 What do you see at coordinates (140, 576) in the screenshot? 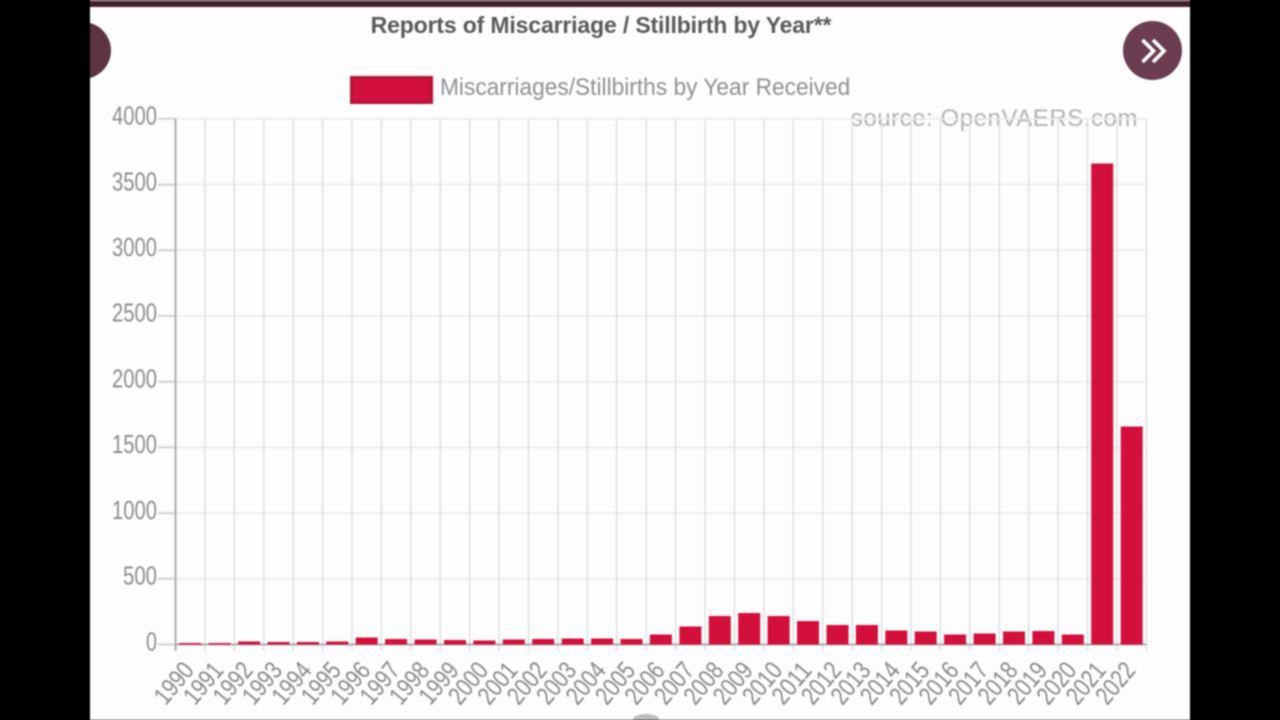
I see `svg-text: 500` at bounding box center [140, 576].